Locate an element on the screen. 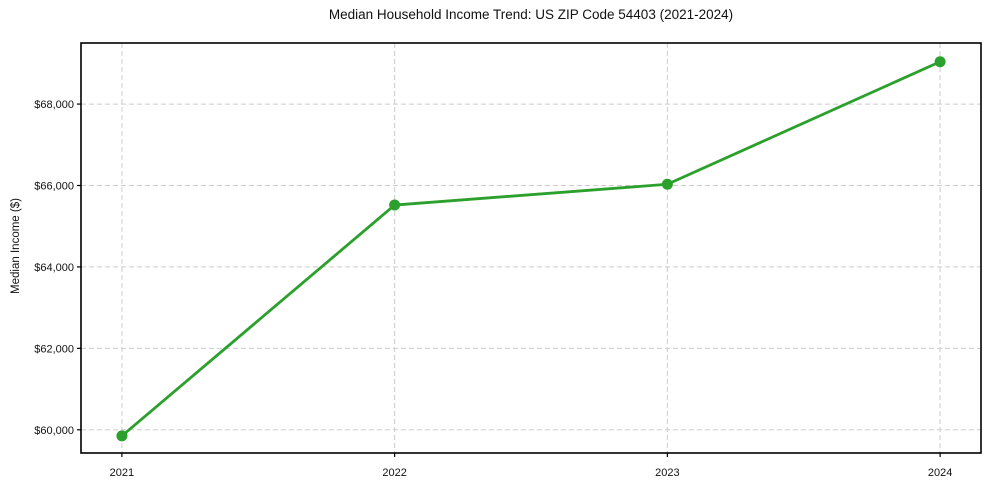  data-point-2023 is located at coordinates (667, 184).